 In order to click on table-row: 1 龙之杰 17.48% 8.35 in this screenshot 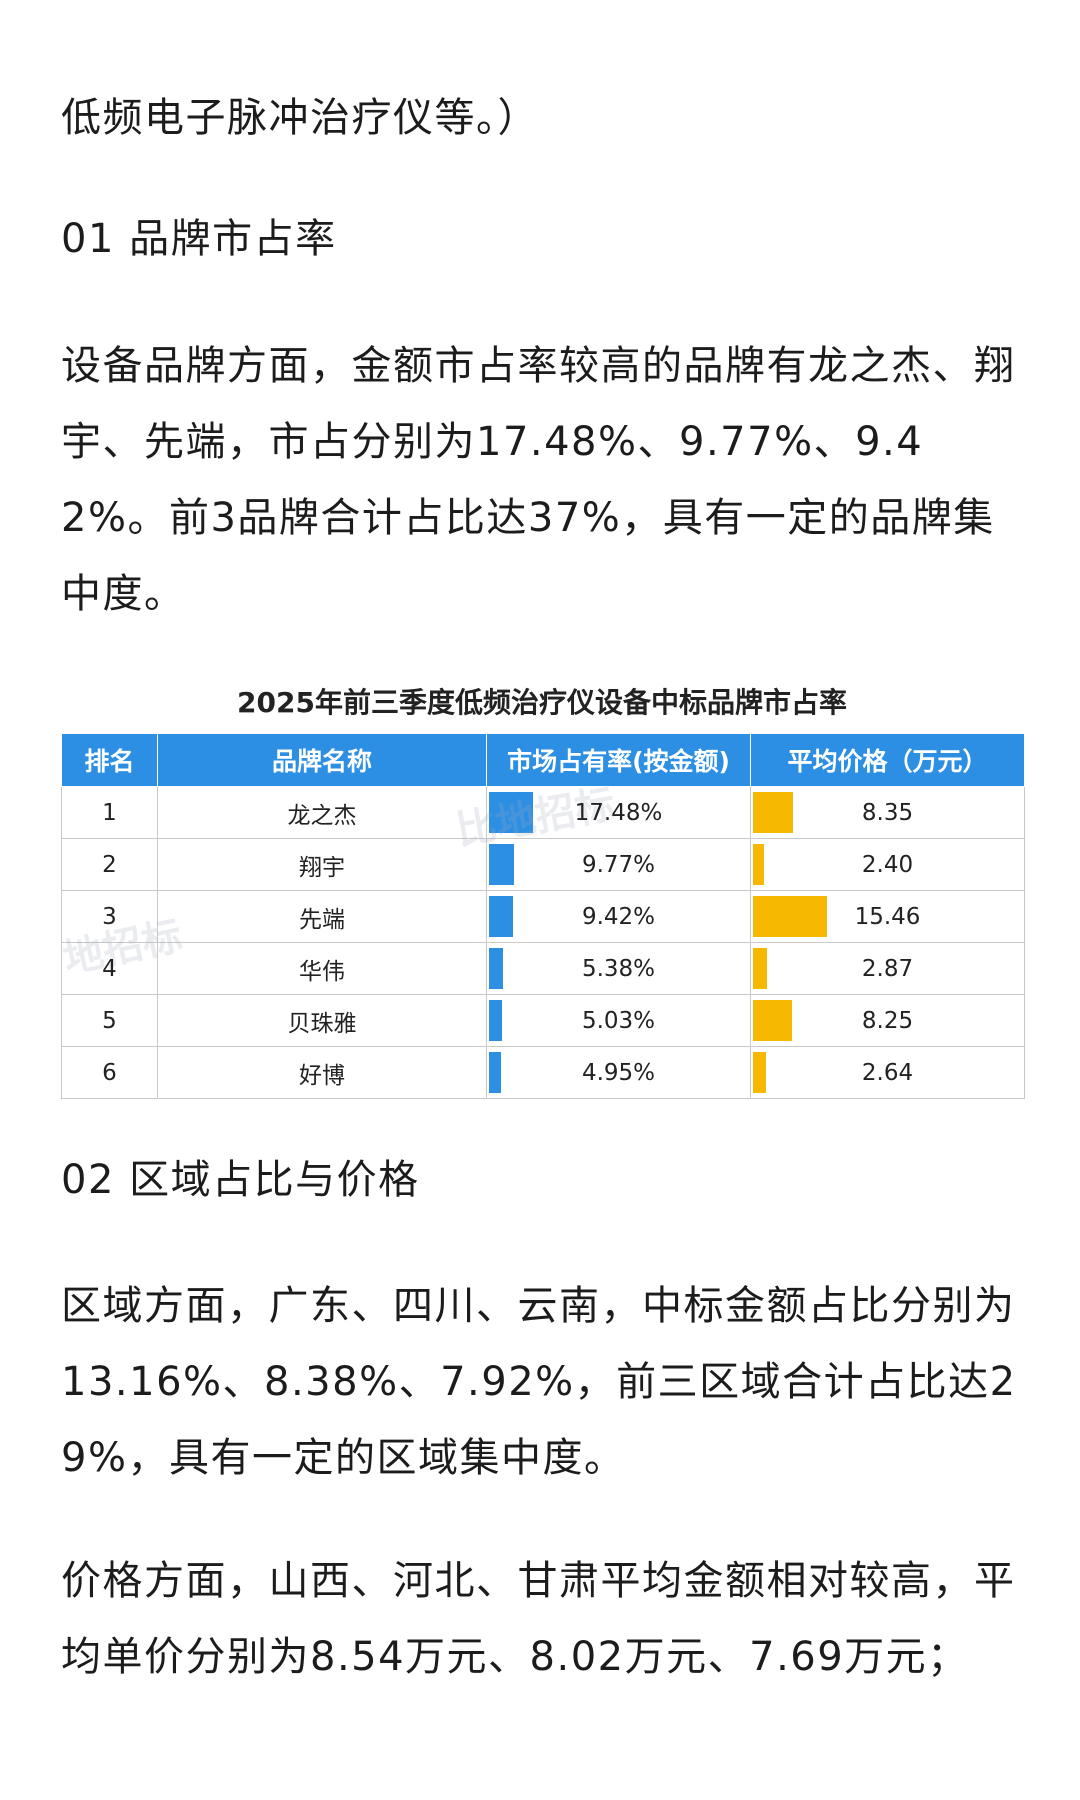, I will do `click(543, 812)`.